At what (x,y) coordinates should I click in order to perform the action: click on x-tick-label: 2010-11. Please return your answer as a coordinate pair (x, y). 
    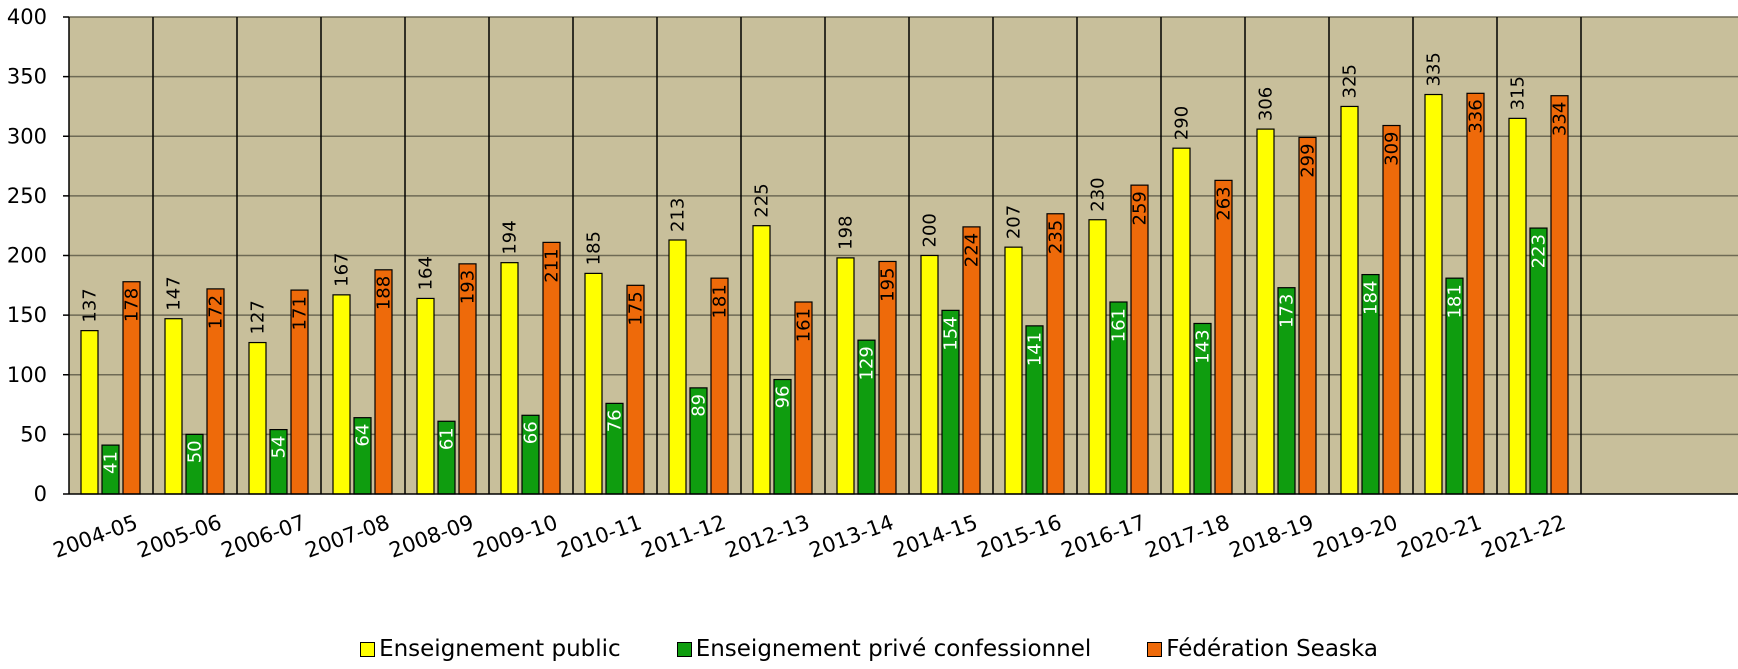
    Looking at the image, I should click on (599, 536).